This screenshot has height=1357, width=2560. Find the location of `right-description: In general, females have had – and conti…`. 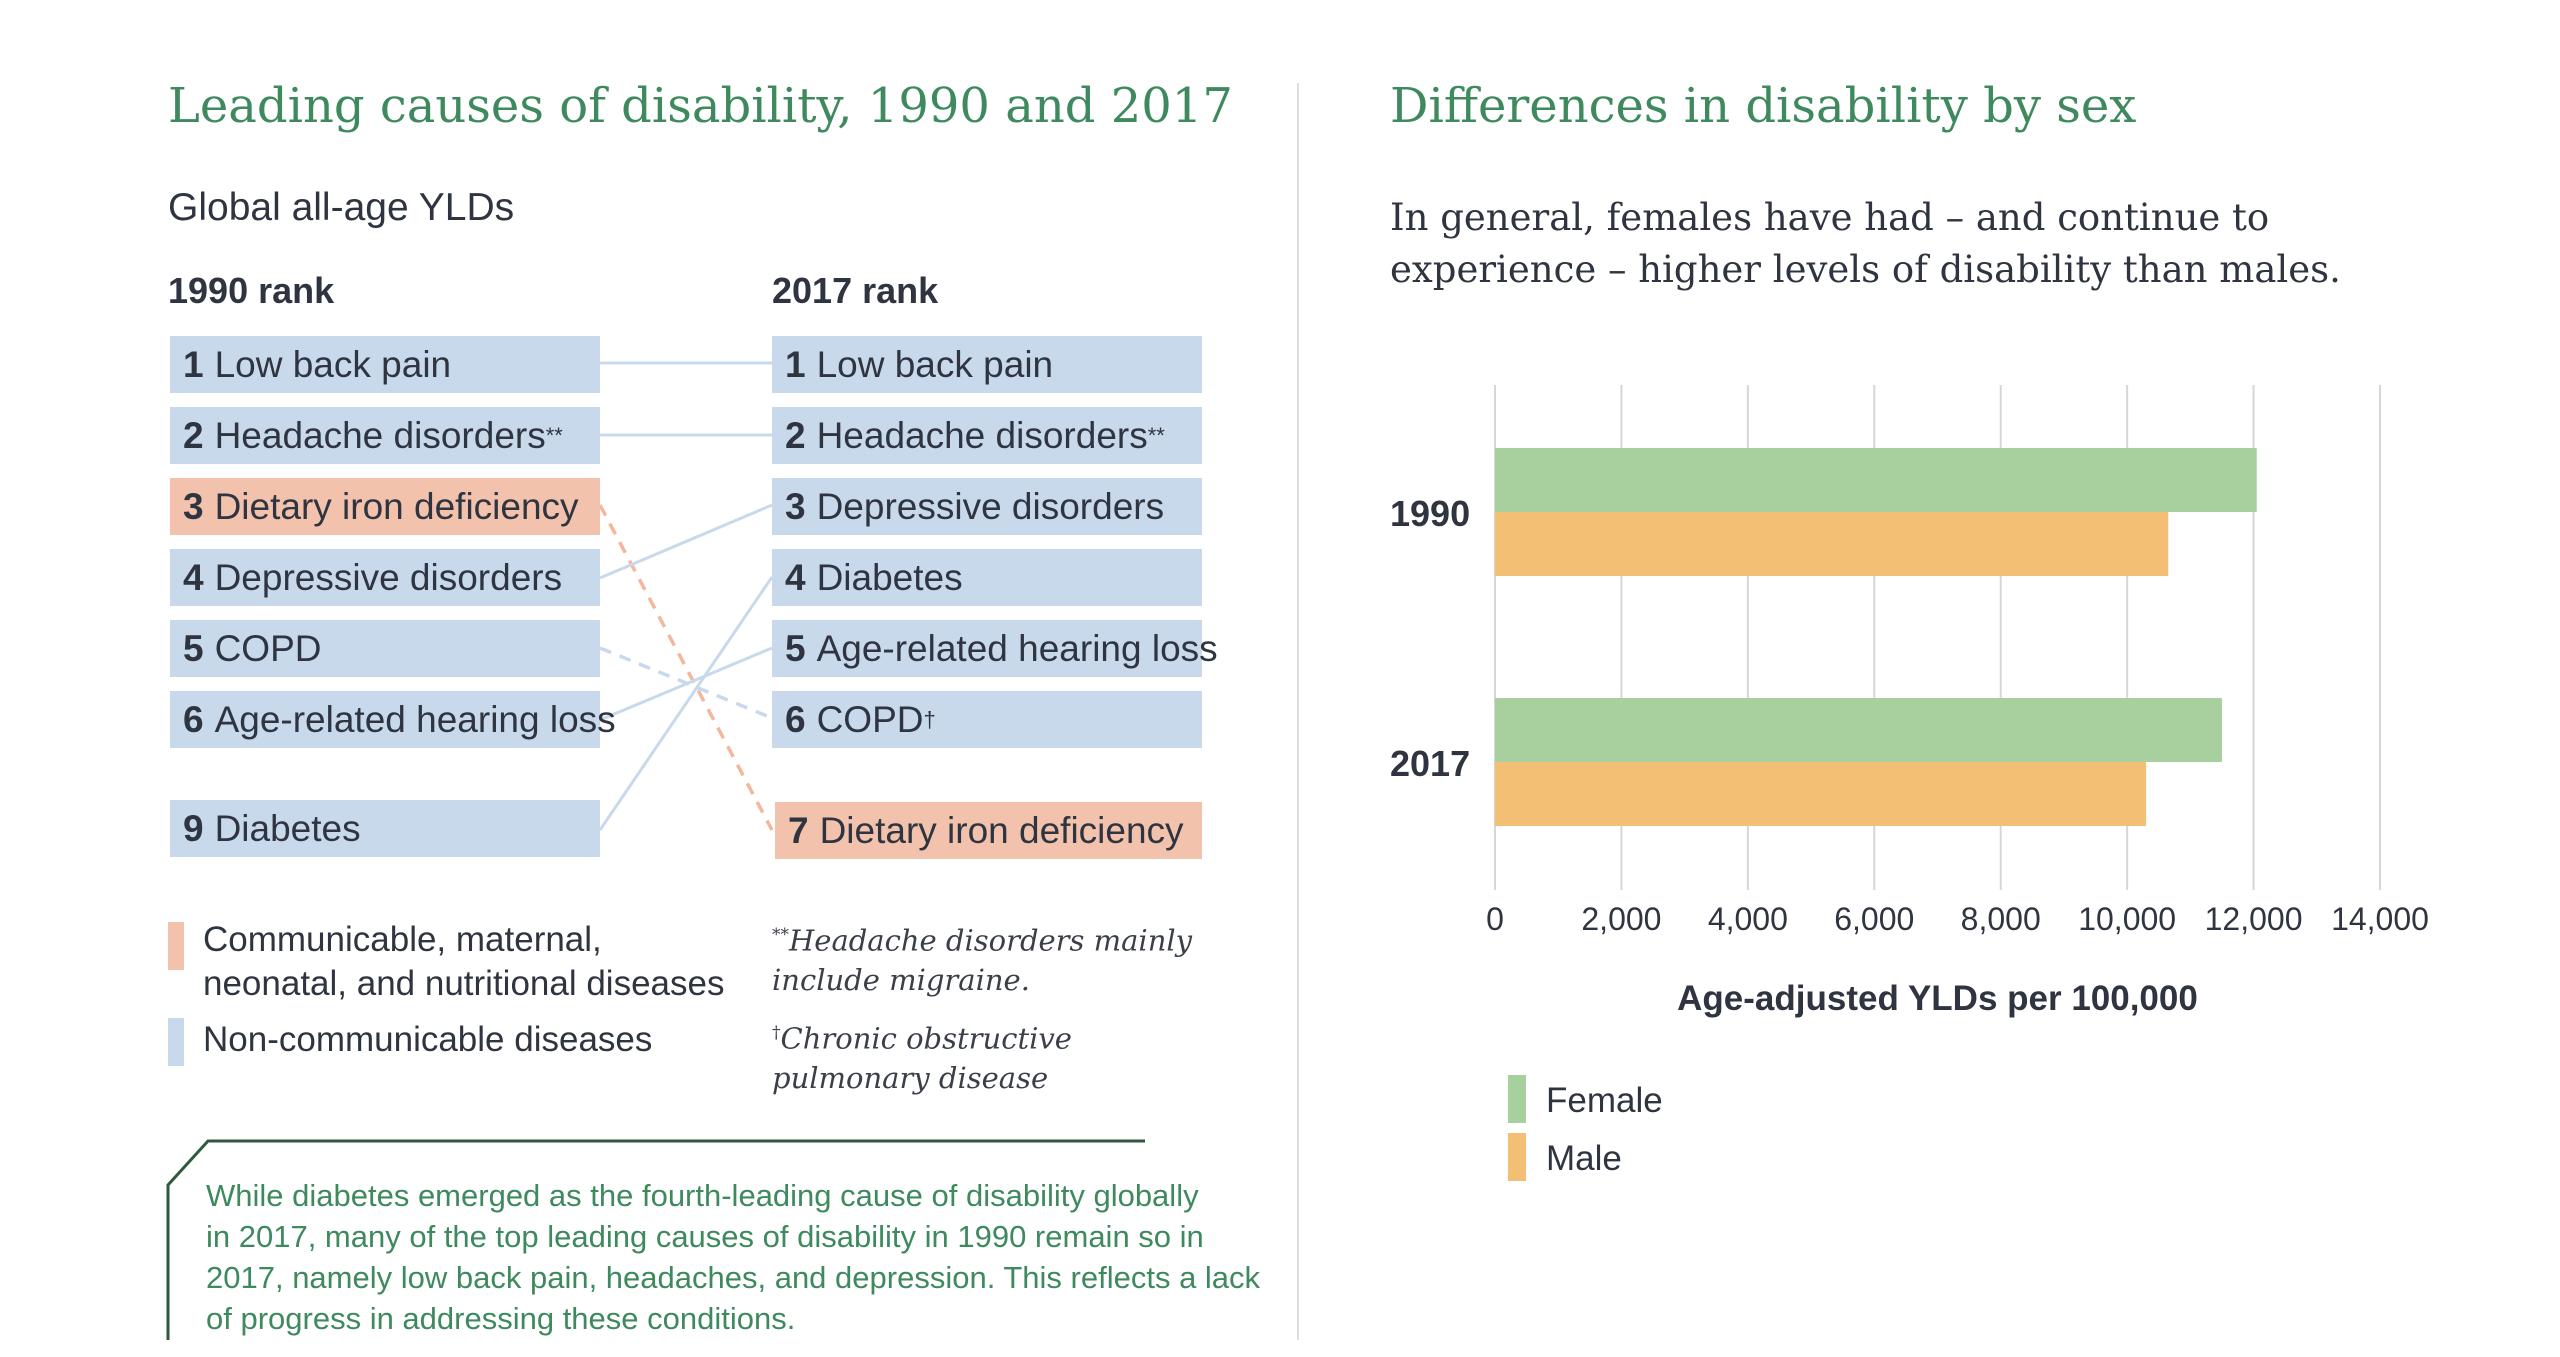

right-description: In general, females have had – and conti… is located at coordinates (1865, 243).